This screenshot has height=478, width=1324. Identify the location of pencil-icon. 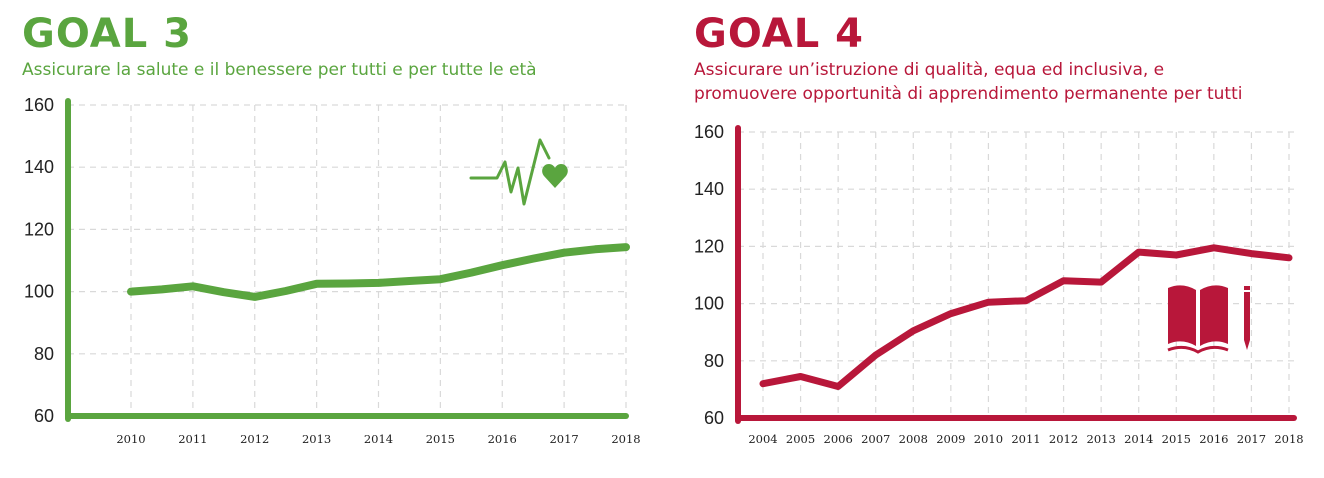
(1247, 321).